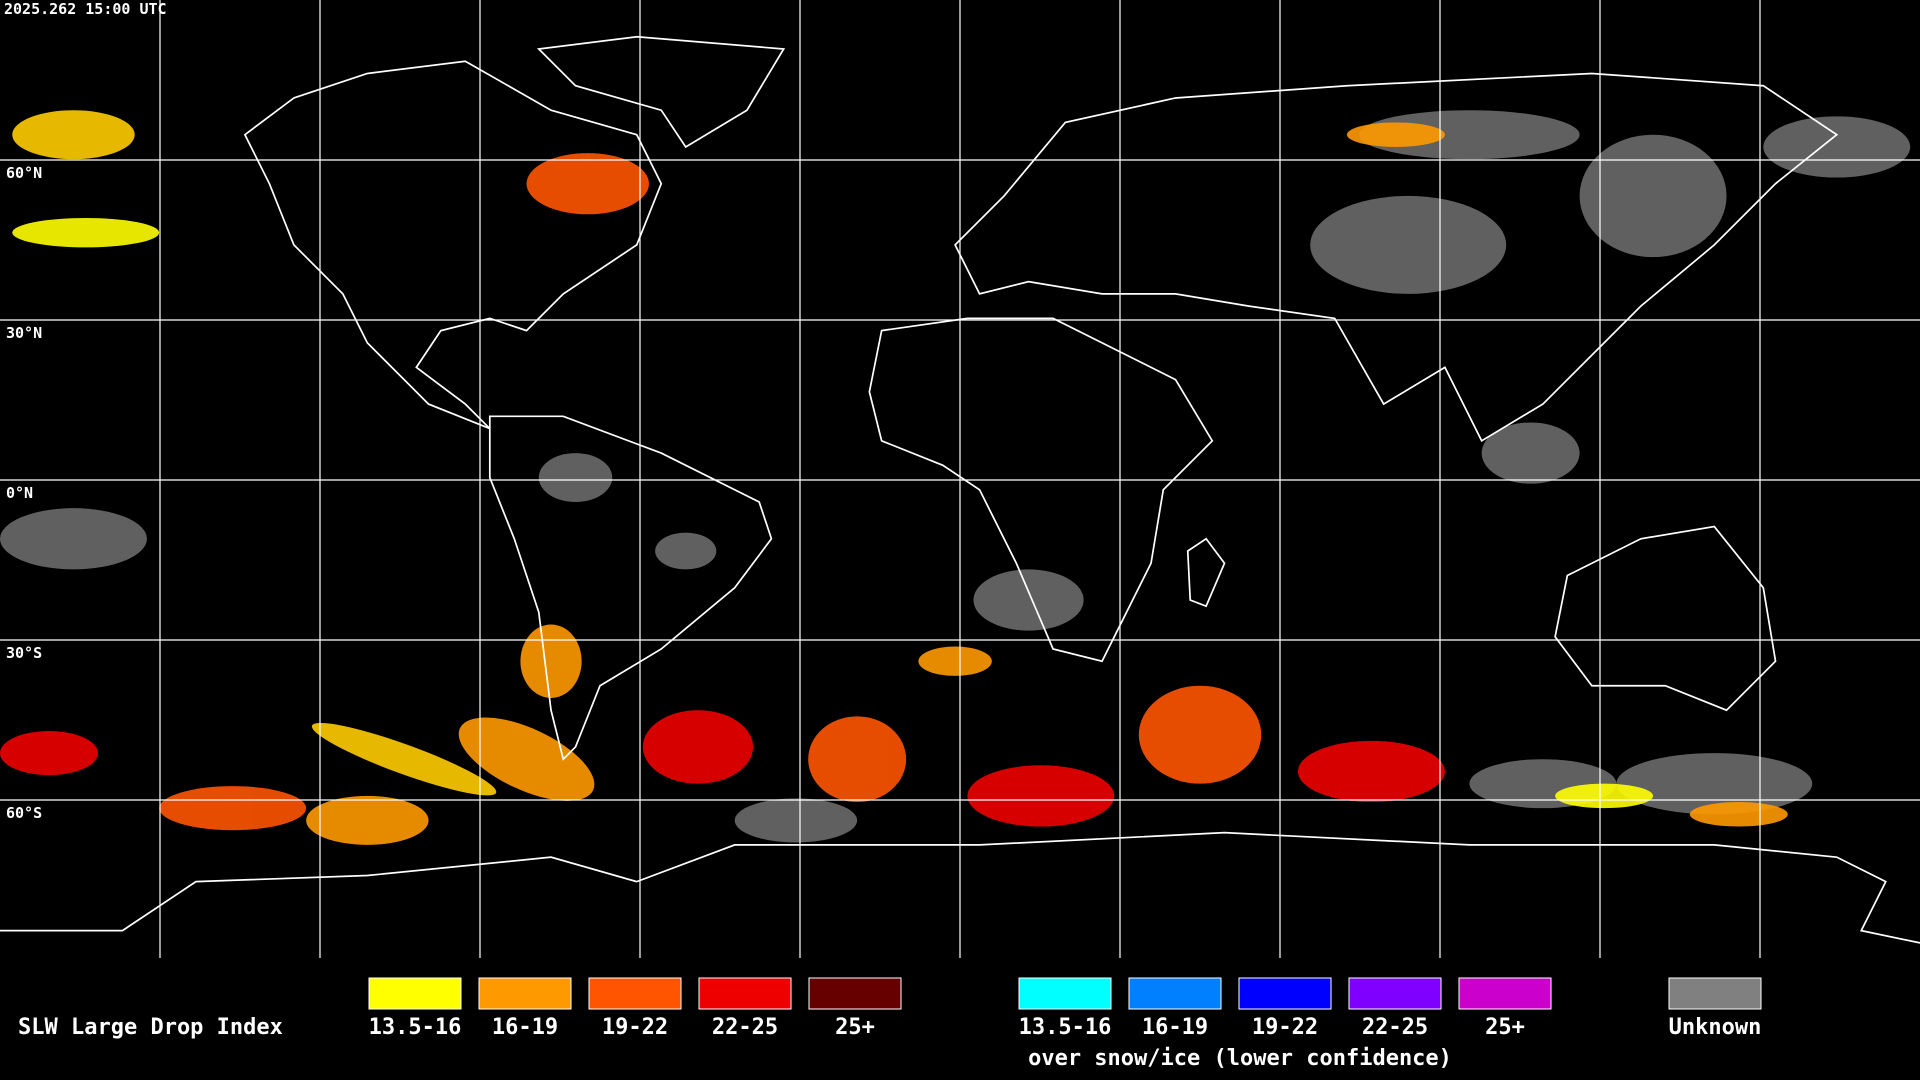  Describe the element at coordinates (24, 653) in the screenshot. I see `latitude-label: 30°S` at that location.